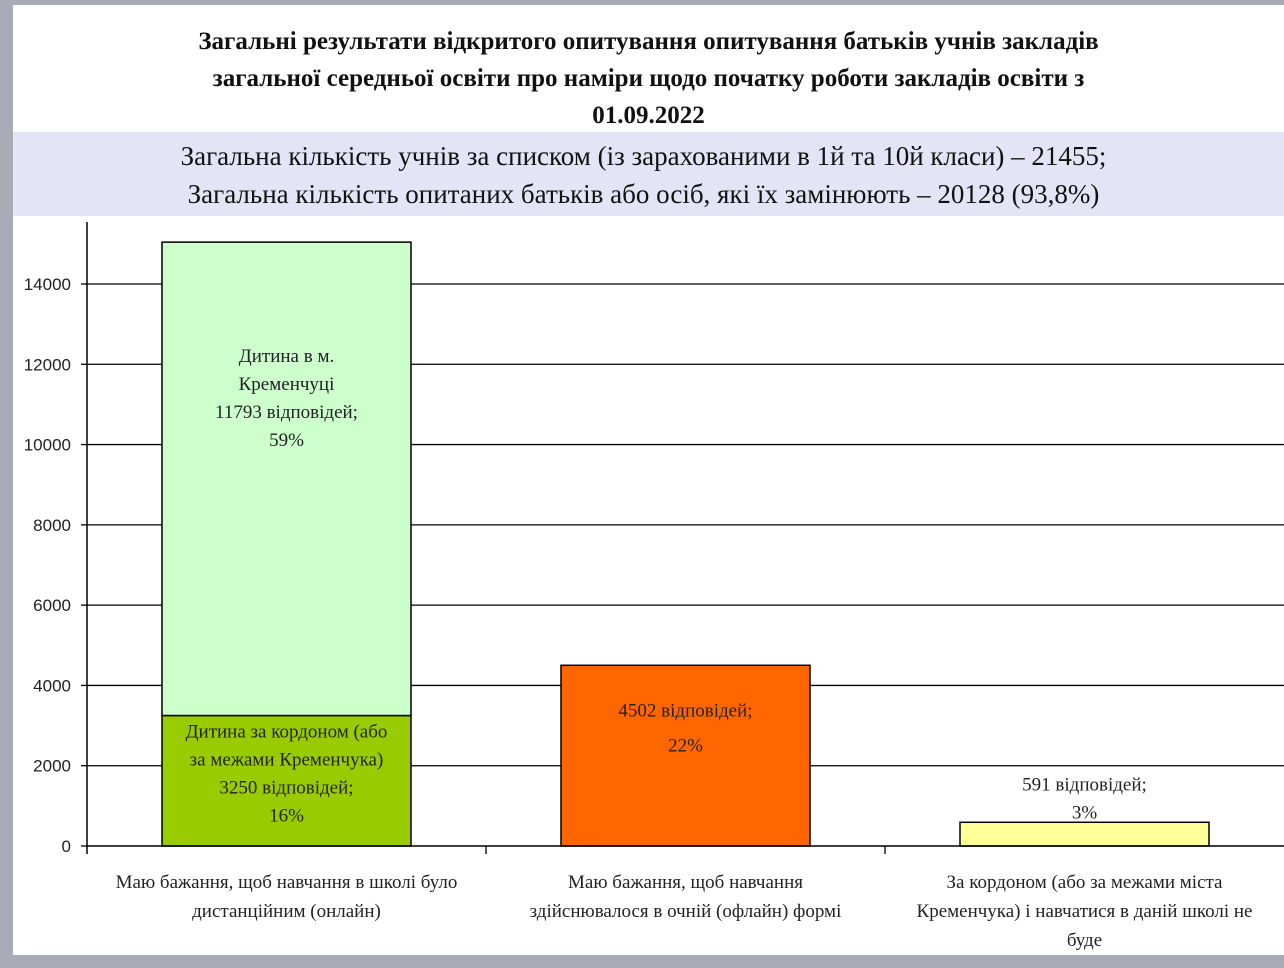  What do you see at coordinates (1085, 812) in the screenshot?
I see `data-label: 3%` at bounding box center [1085, 812].